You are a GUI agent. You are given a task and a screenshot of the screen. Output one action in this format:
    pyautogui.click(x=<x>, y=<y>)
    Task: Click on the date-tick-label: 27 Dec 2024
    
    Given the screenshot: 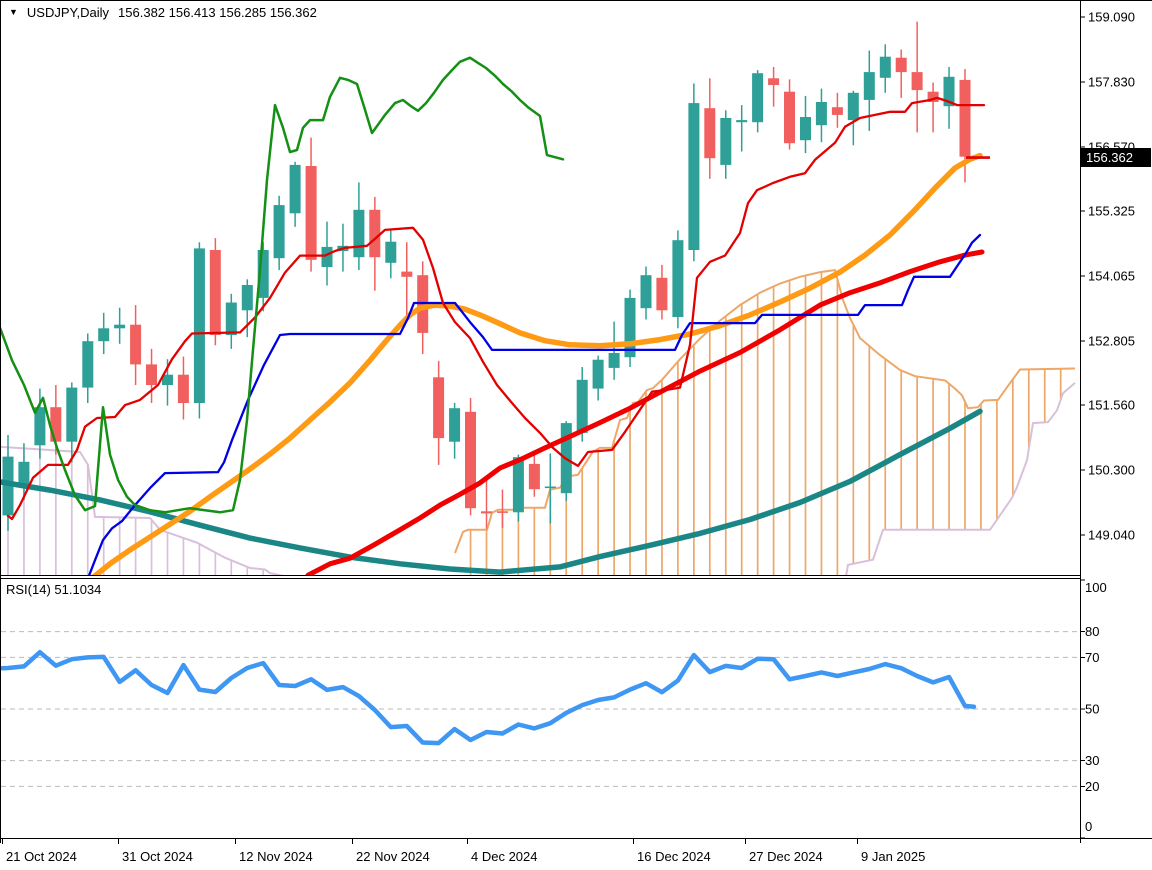 What is the action you would take?
    pyautogui.click(x=786, y=856)
    